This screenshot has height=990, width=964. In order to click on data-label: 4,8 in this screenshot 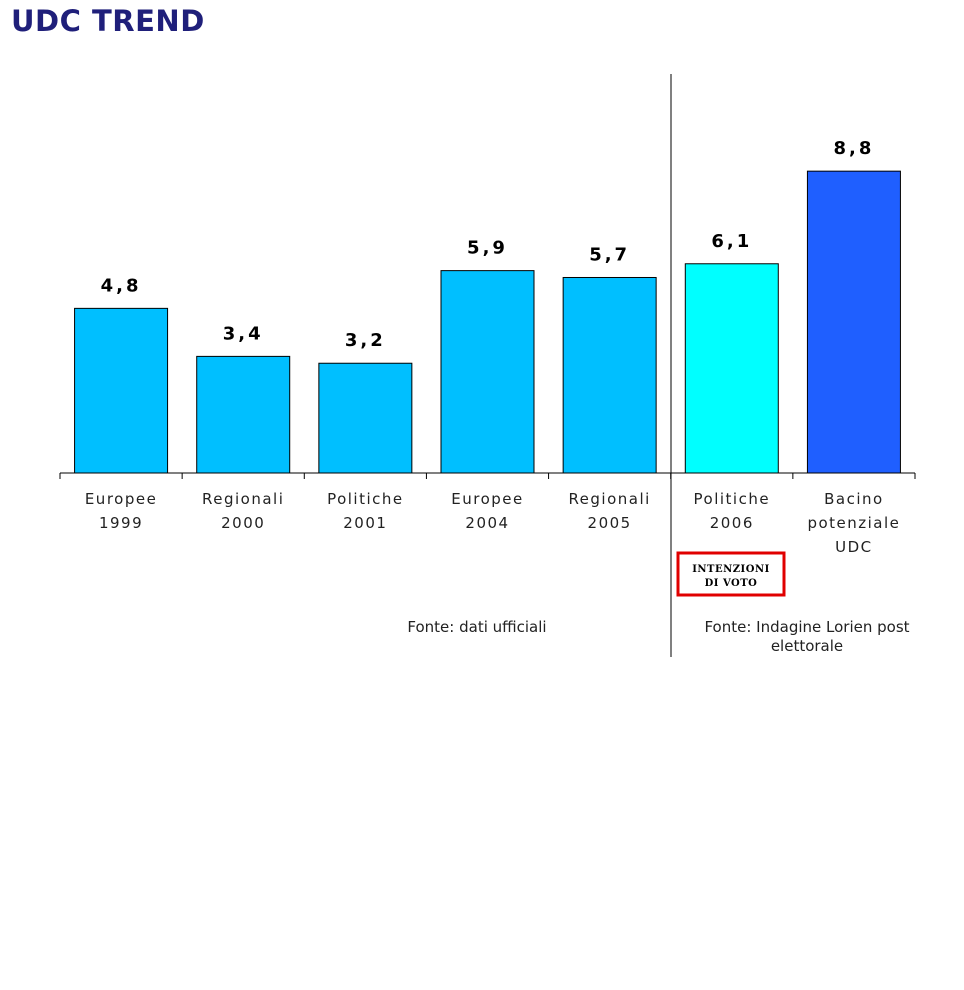, I will do `click(121, 285)`.